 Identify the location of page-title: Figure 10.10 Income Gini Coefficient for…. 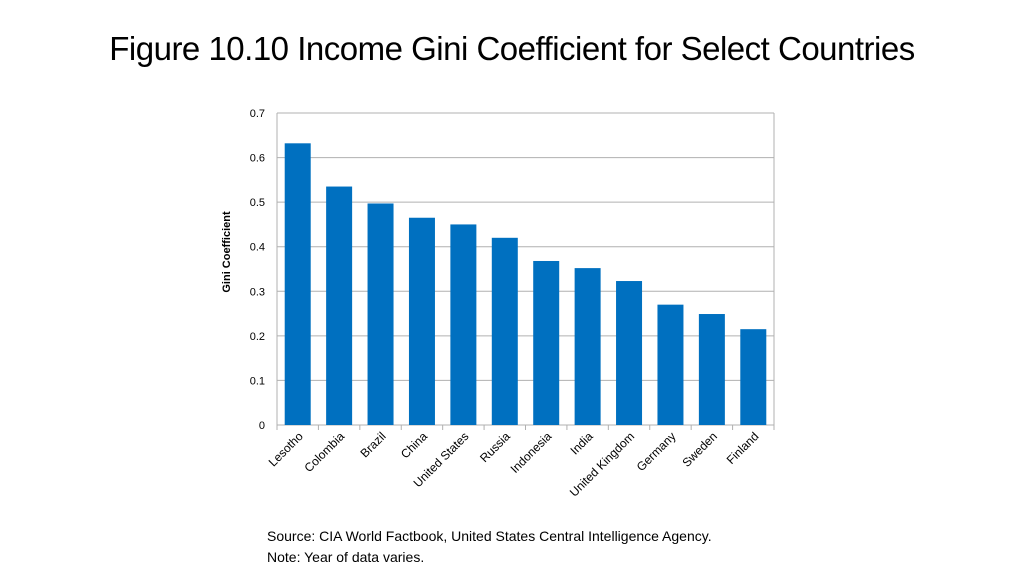
(512, 48).